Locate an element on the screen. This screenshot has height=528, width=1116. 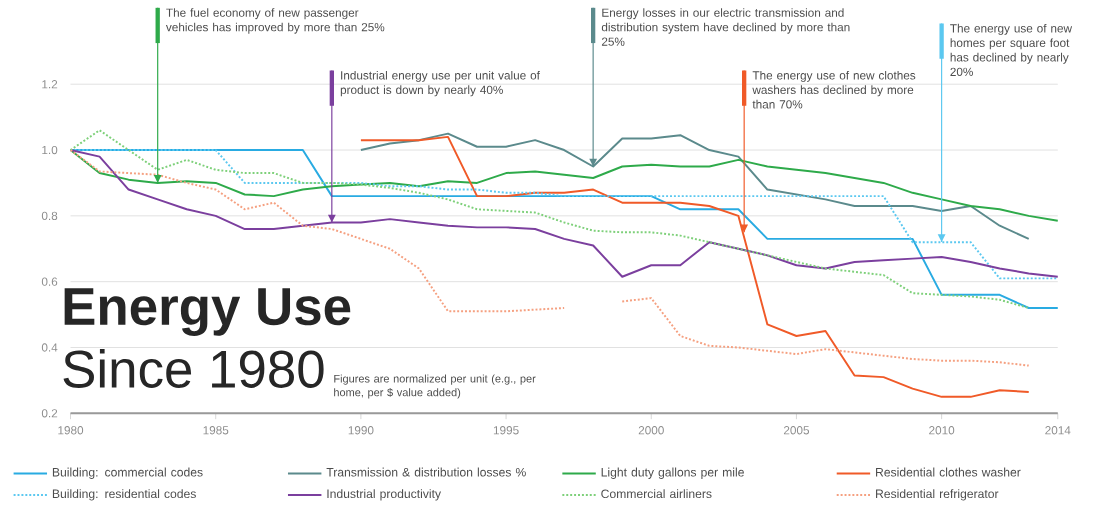
text: Since 1980 is located at coordinates (193, 368).